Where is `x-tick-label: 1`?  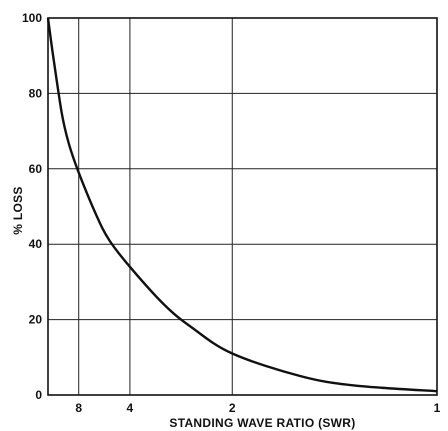 x-tick-label: 1 is located at coordinates (437, 408).